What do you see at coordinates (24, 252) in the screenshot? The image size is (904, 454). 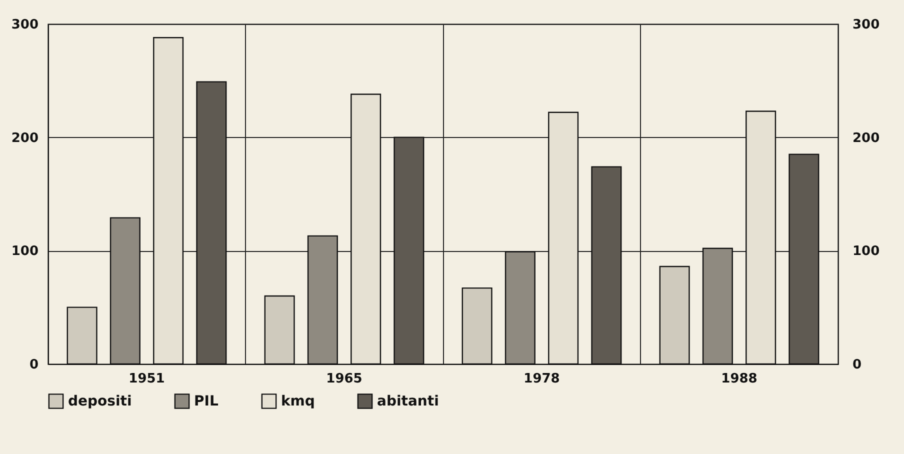 I see `y-tick-label: 100` at bounding box center [24, 252].